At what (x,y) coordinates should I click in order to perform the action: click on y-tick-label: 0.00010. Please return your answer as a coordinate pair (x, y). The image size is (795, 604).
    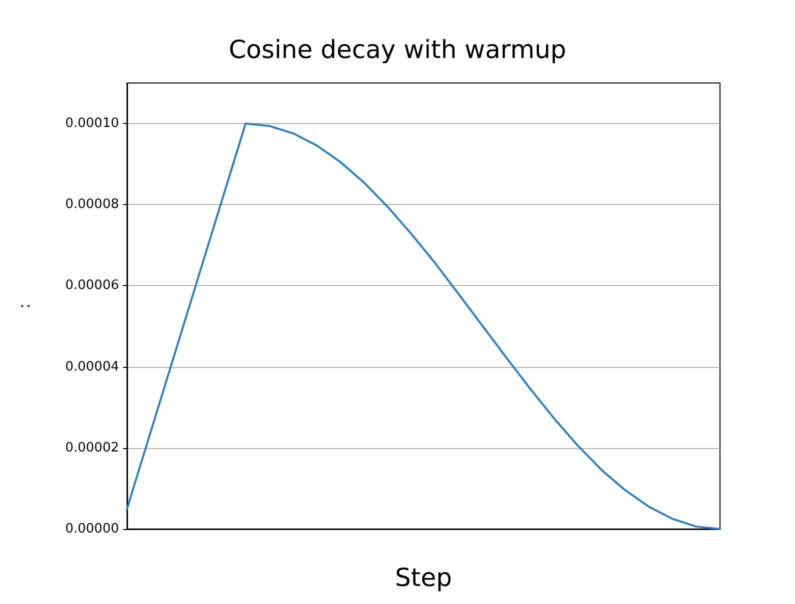
    Looking at the image, I should click on (92, 124).